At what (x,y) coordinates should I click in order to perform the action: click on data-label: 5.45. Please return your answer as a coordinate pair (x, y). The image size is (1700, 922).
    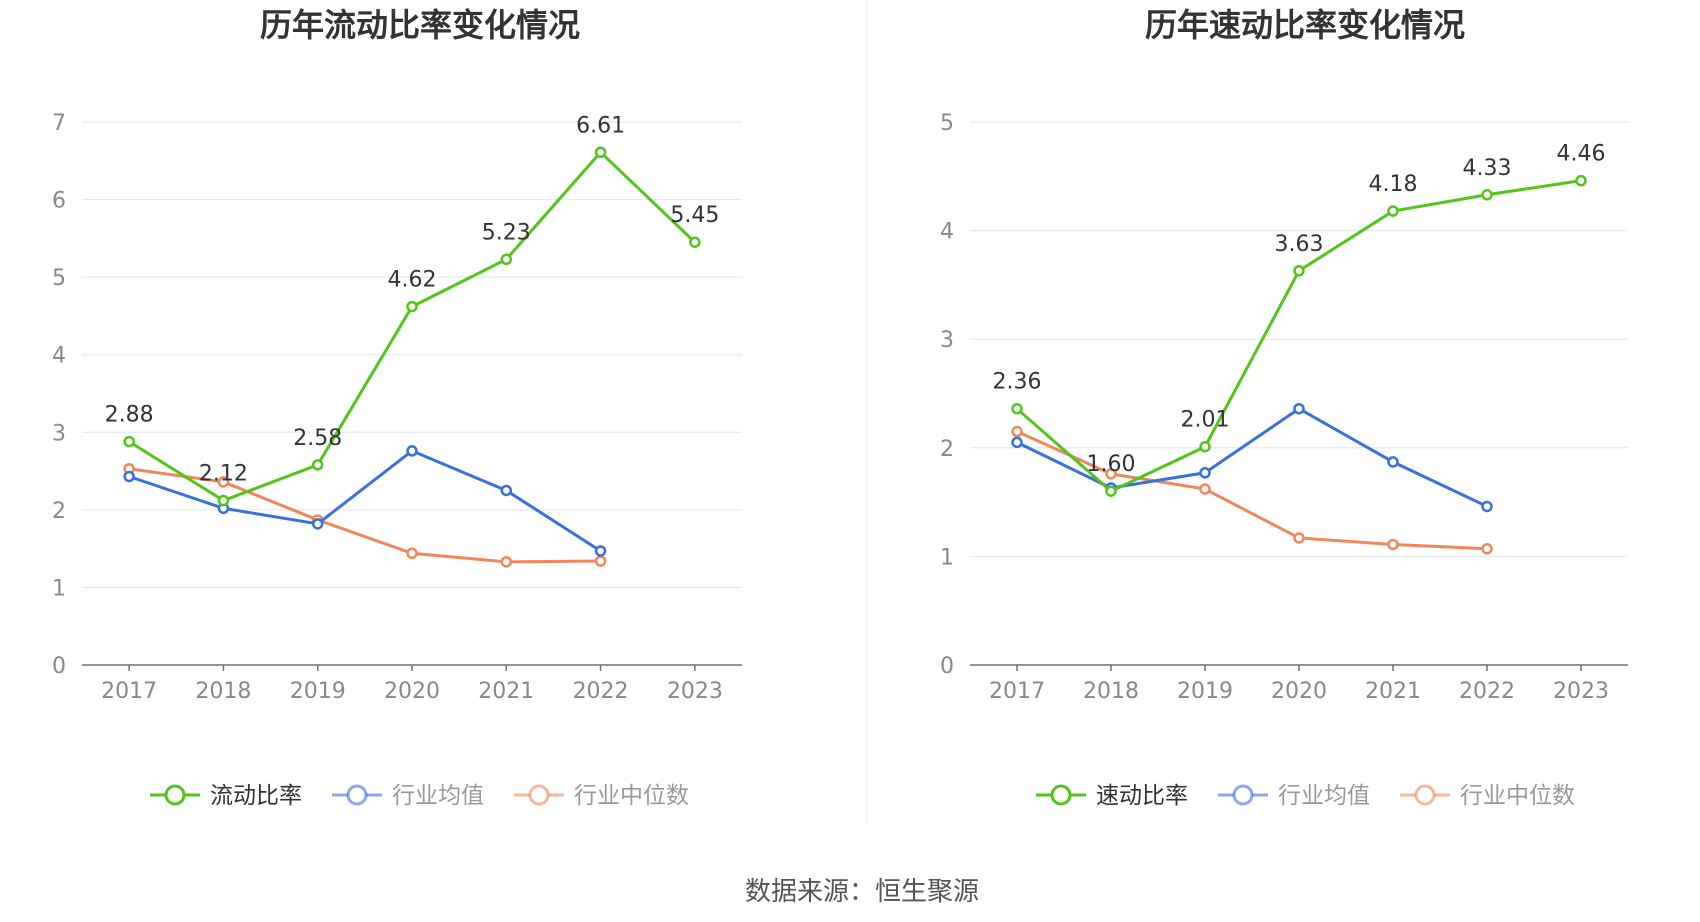
    Looking at the image, I should click on (694, 215).